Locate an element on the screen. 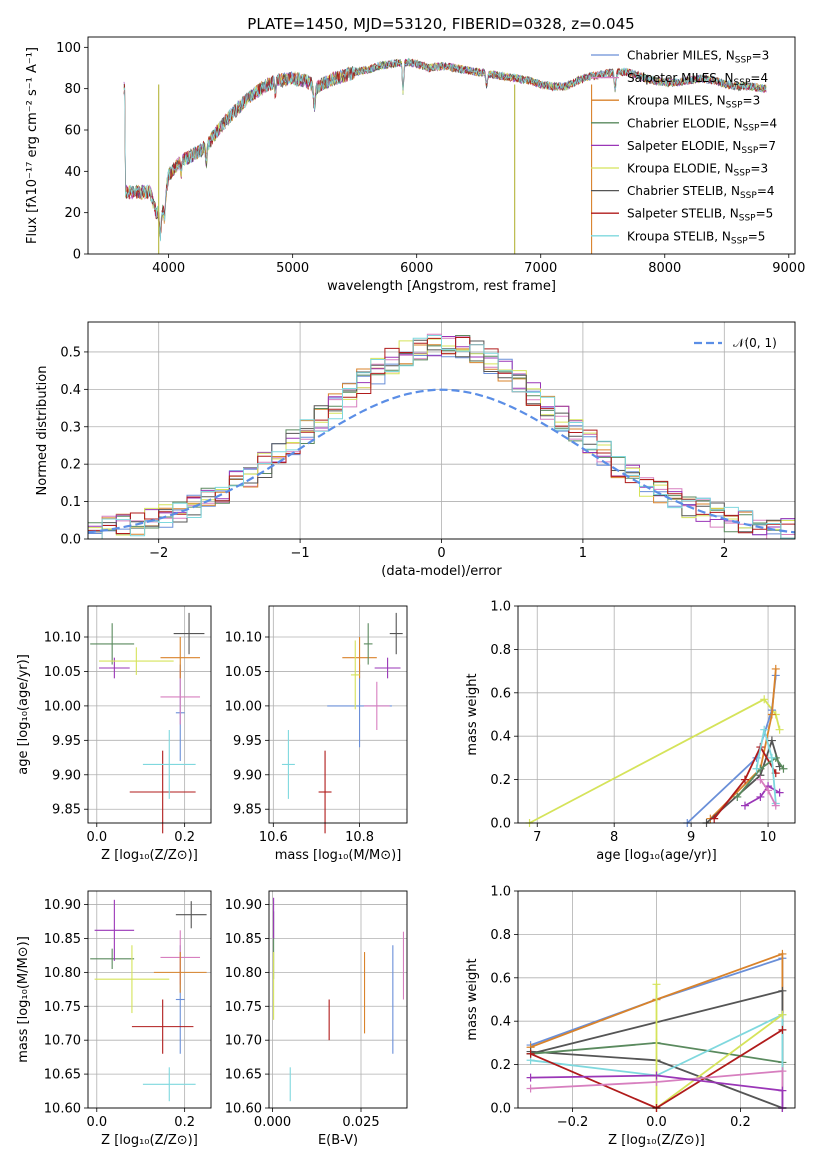  y-tick-label: 80 is located at coordinates (72, 89).